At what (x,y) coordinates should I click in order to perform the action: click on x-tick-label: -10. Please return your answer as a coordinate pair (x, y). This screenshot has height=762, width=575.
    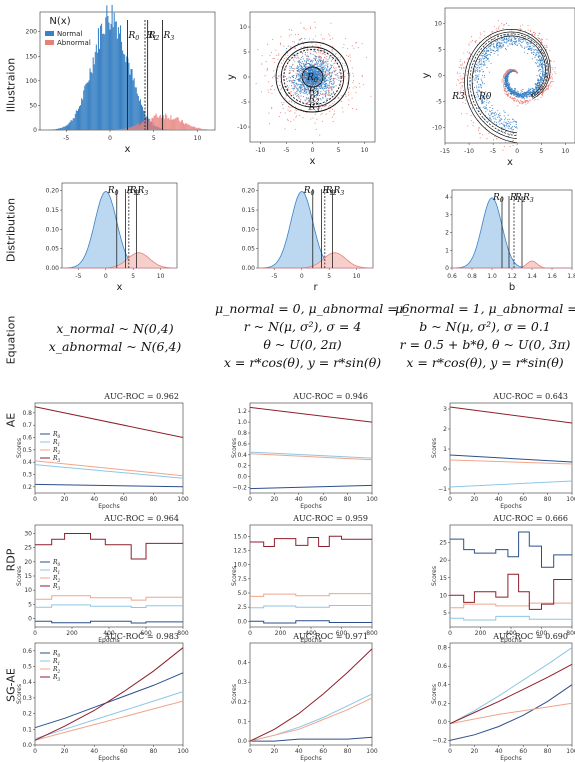
    Looking at the image, I should click on (261, 150).